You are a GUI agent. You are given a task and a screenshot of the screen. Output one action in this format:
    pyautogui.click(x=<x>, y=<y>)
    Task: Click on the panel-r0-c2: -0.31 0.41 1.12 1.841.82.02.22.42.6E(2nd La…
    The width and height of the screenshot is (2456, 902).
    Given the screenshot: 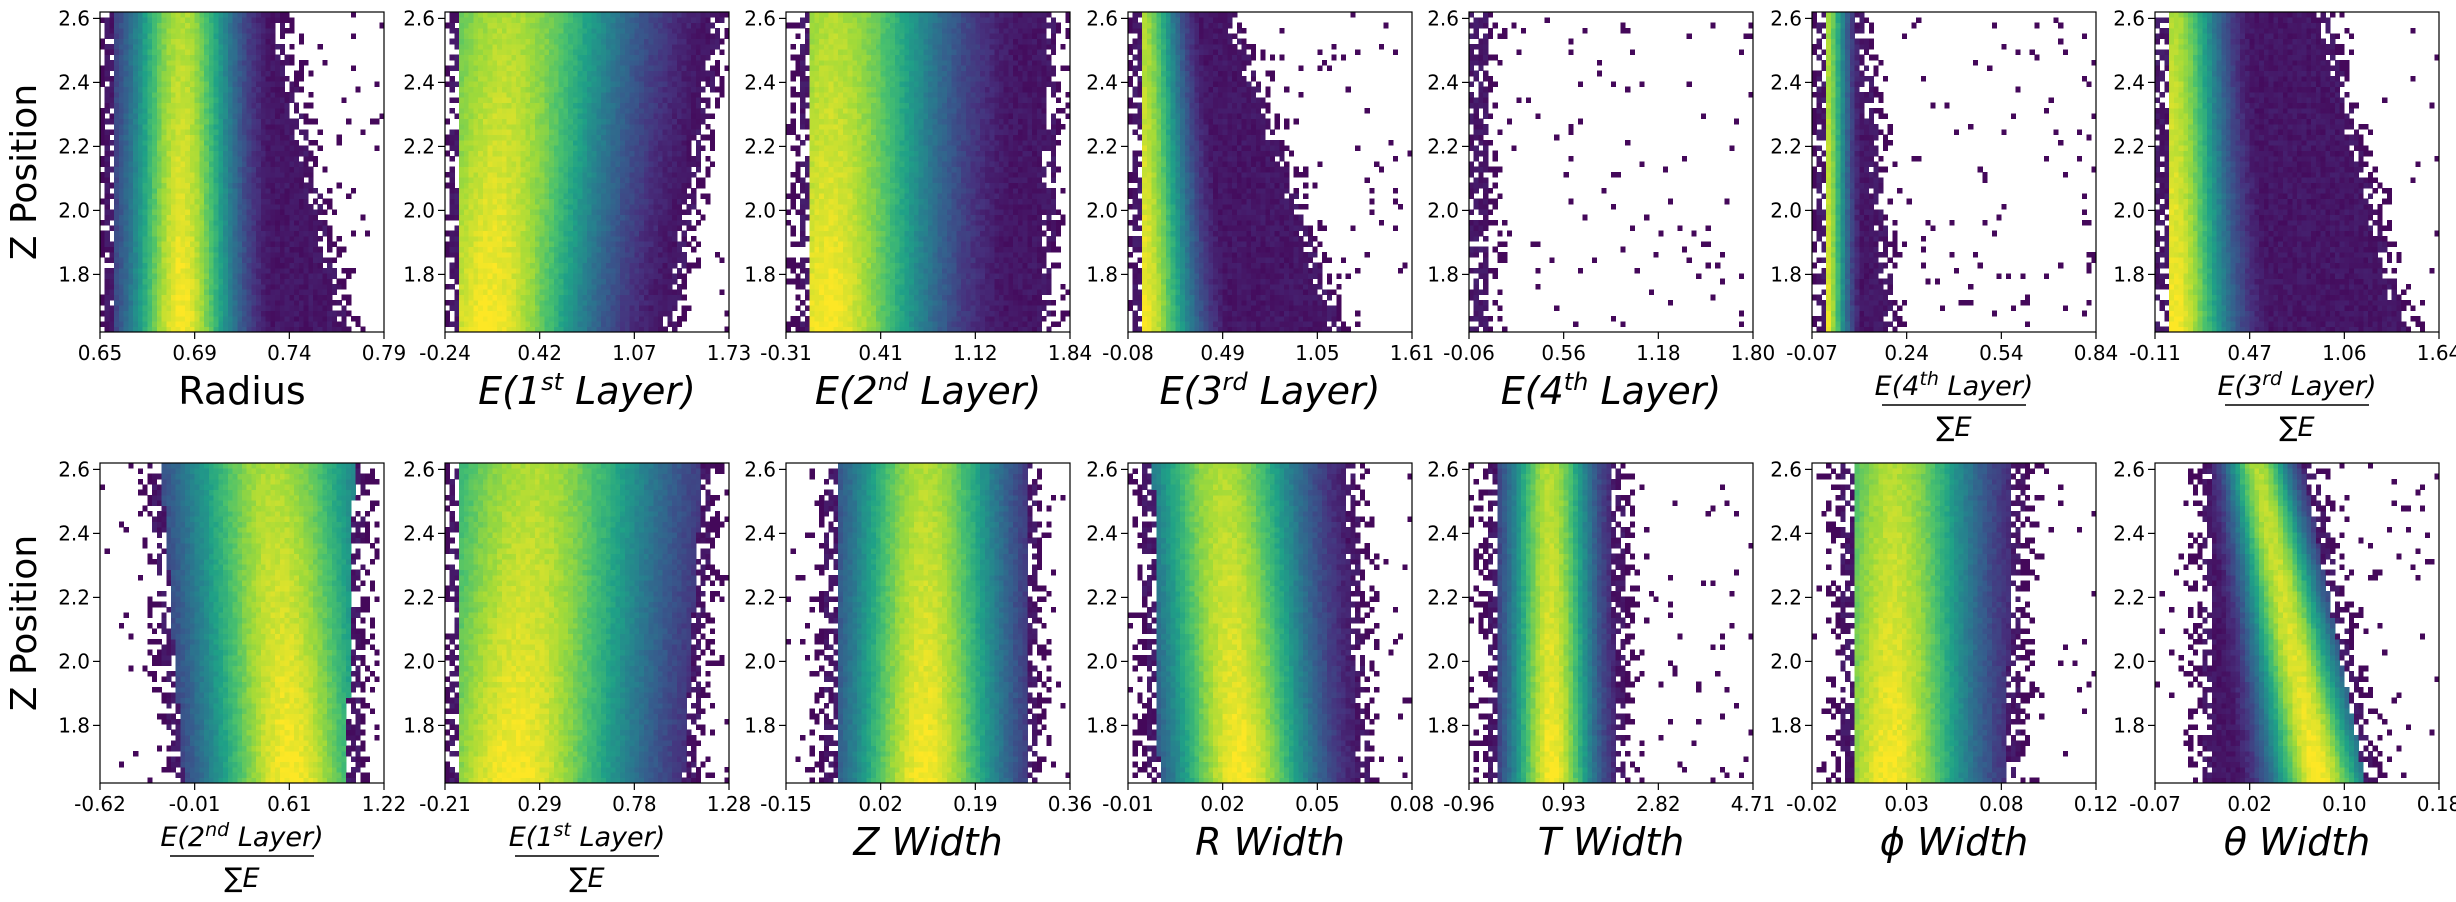 What is the action you would take?
    pyautogui.click(x=918, y=209)
    